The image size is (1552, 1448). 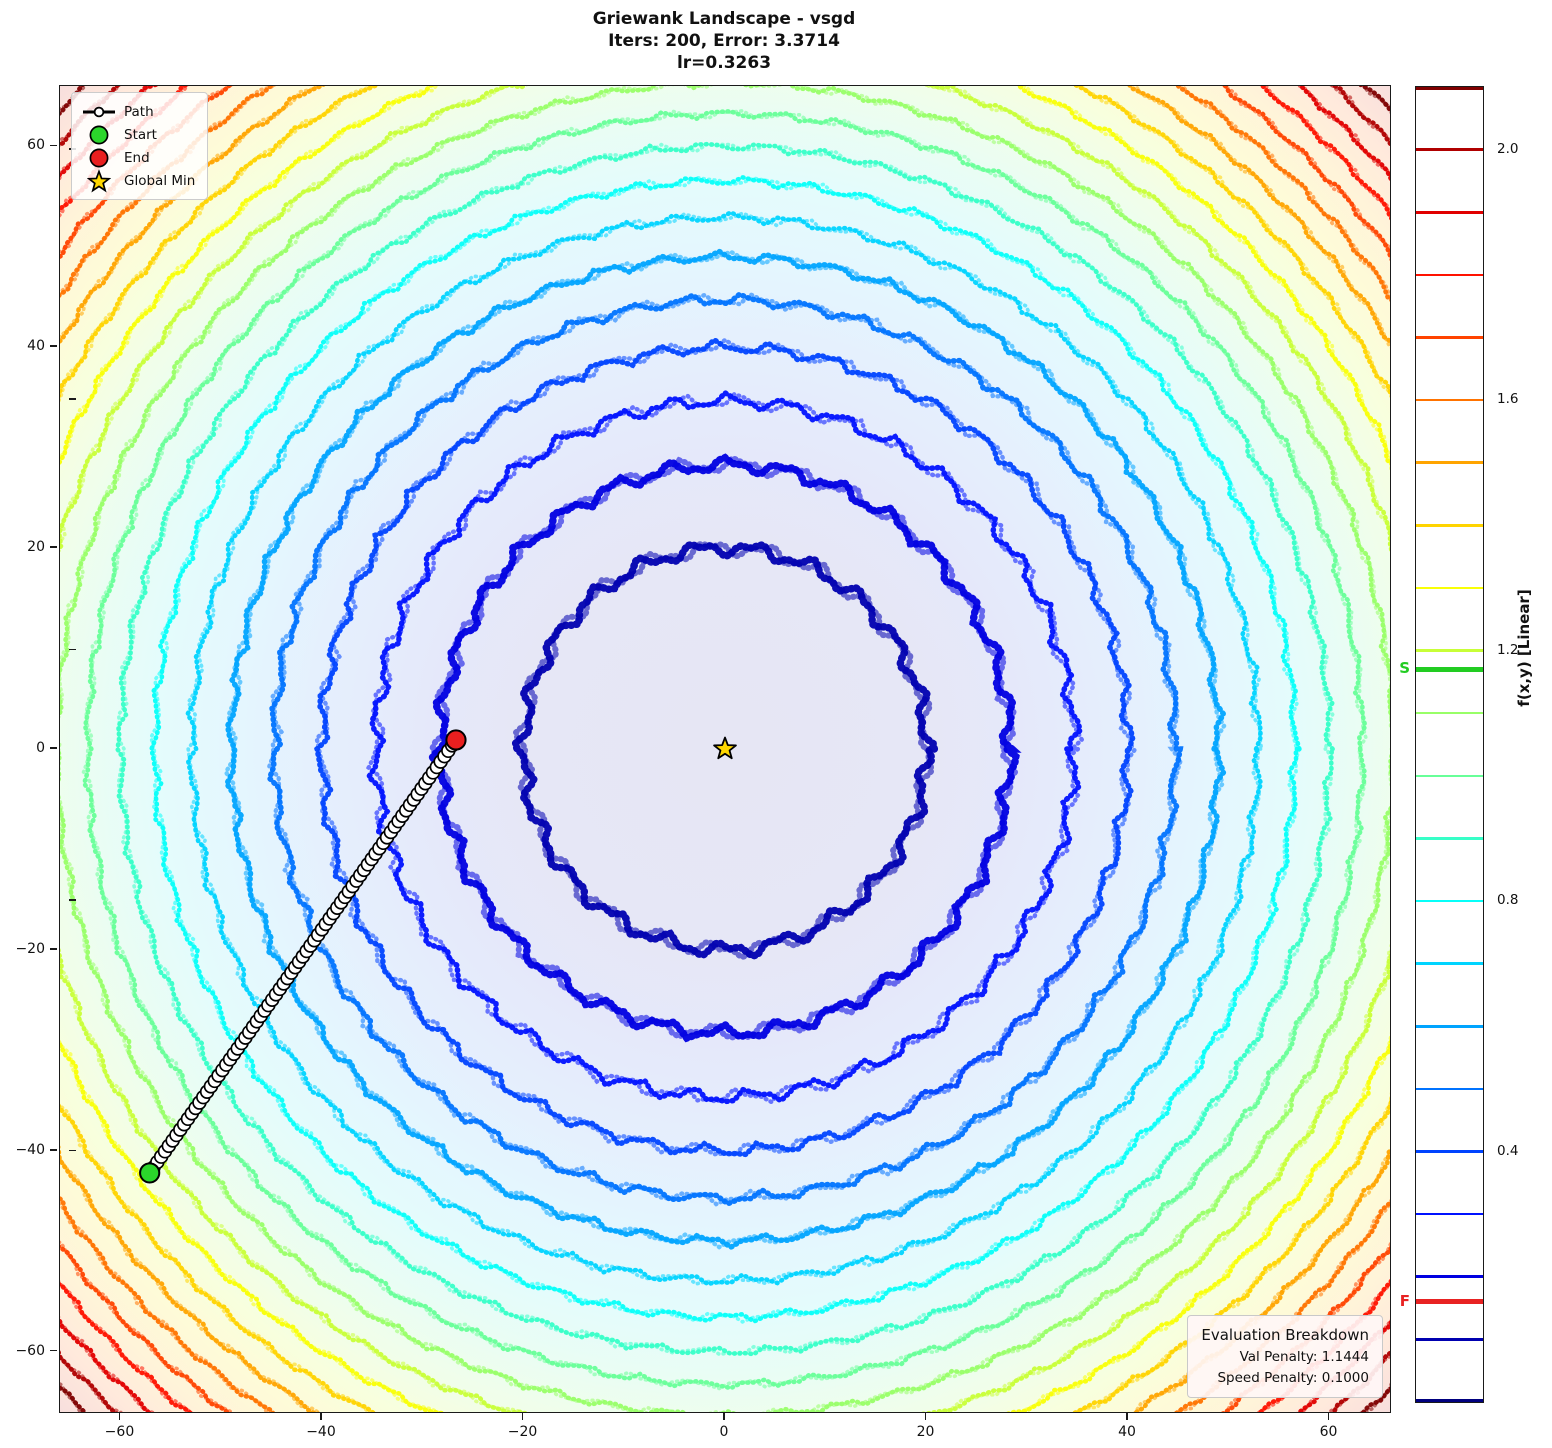 I want to click on legend-item-start: Start, so click(x=138, y=134).